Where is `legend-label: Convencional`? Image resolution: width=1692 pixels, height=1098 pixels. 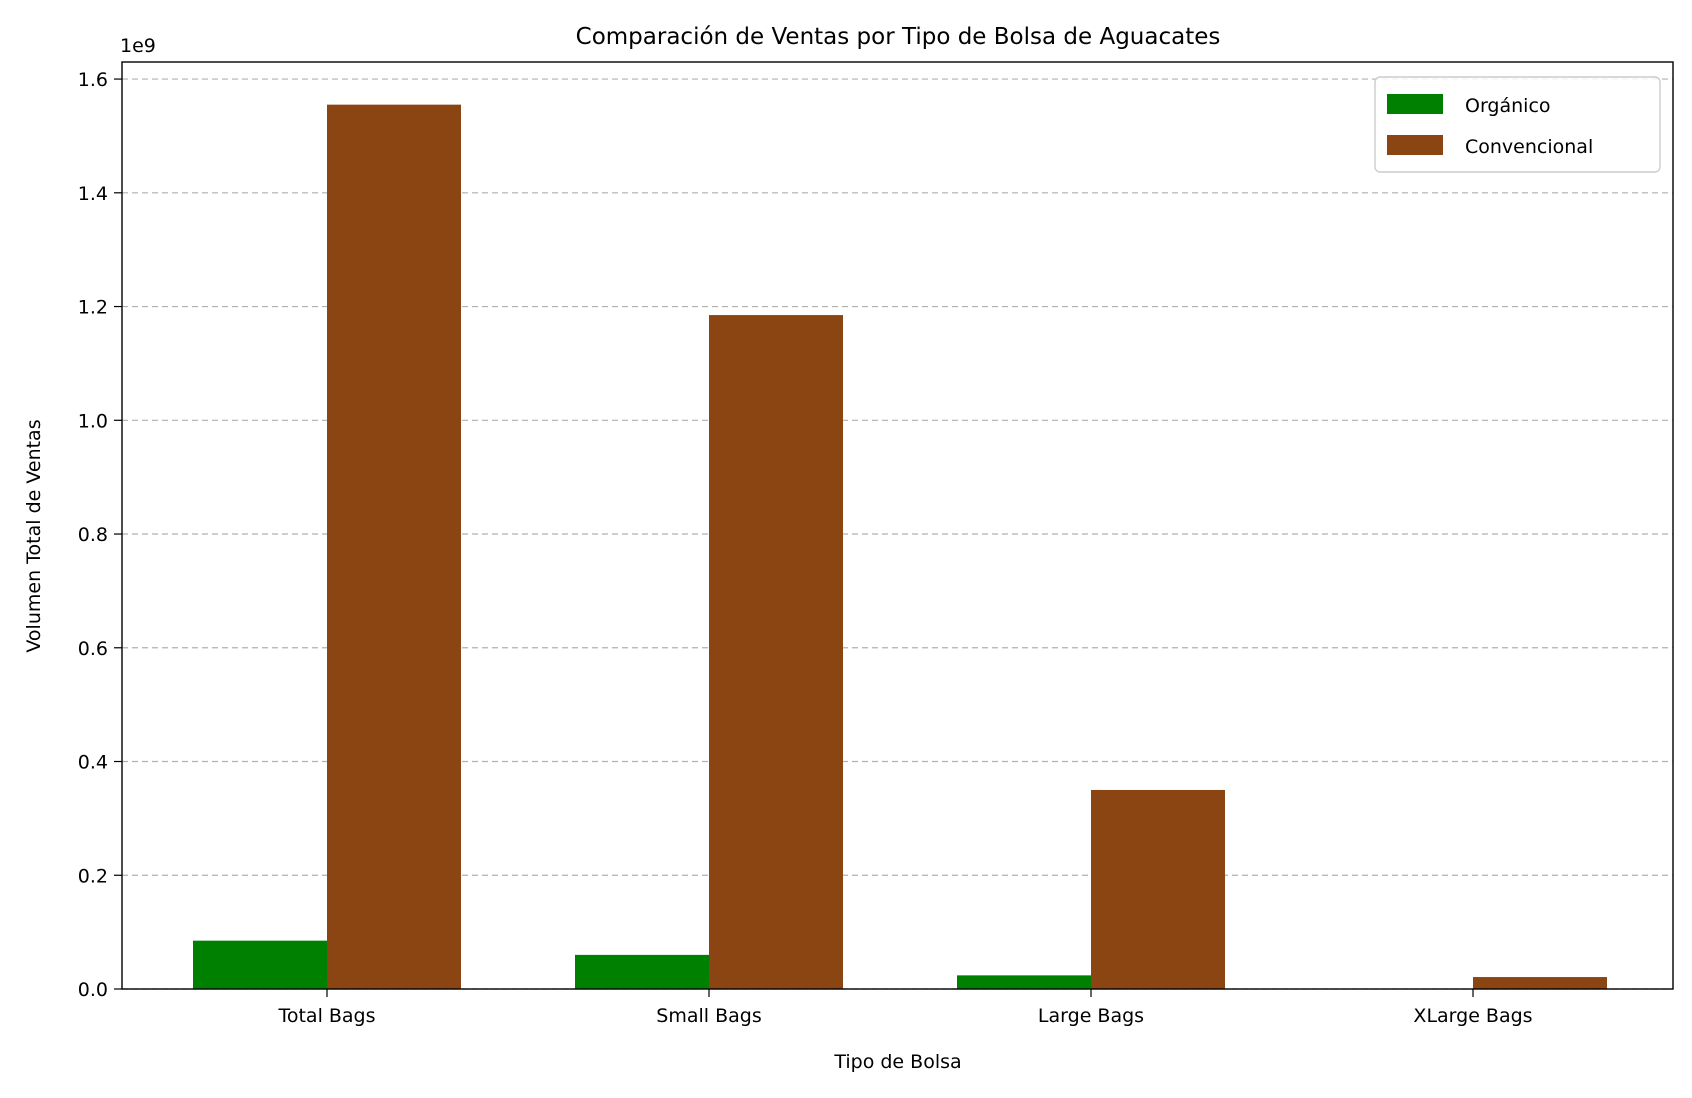
legend-label: Convencional is located at coordinates (1529, 147).